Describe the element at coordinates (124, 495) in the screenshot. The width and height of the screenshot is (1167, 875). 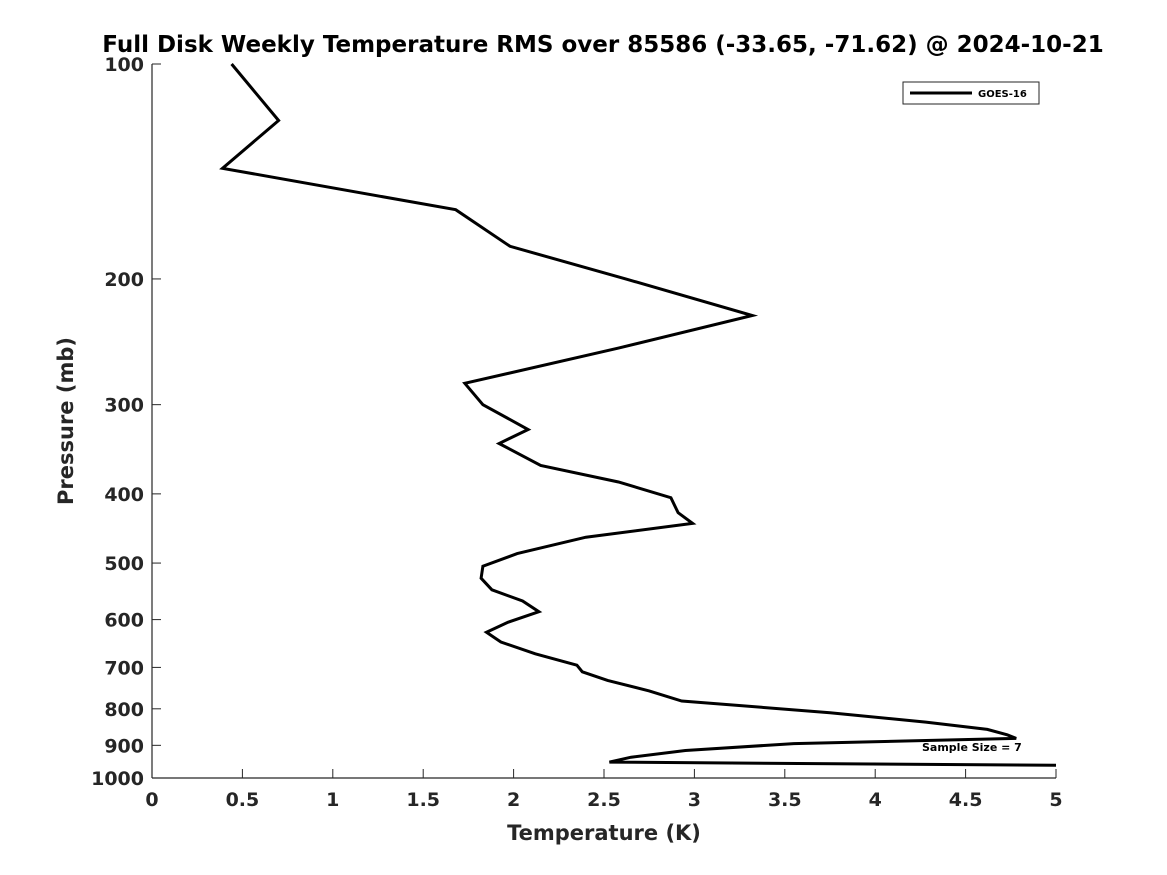
I see `y-tick-label: 400` at that location.